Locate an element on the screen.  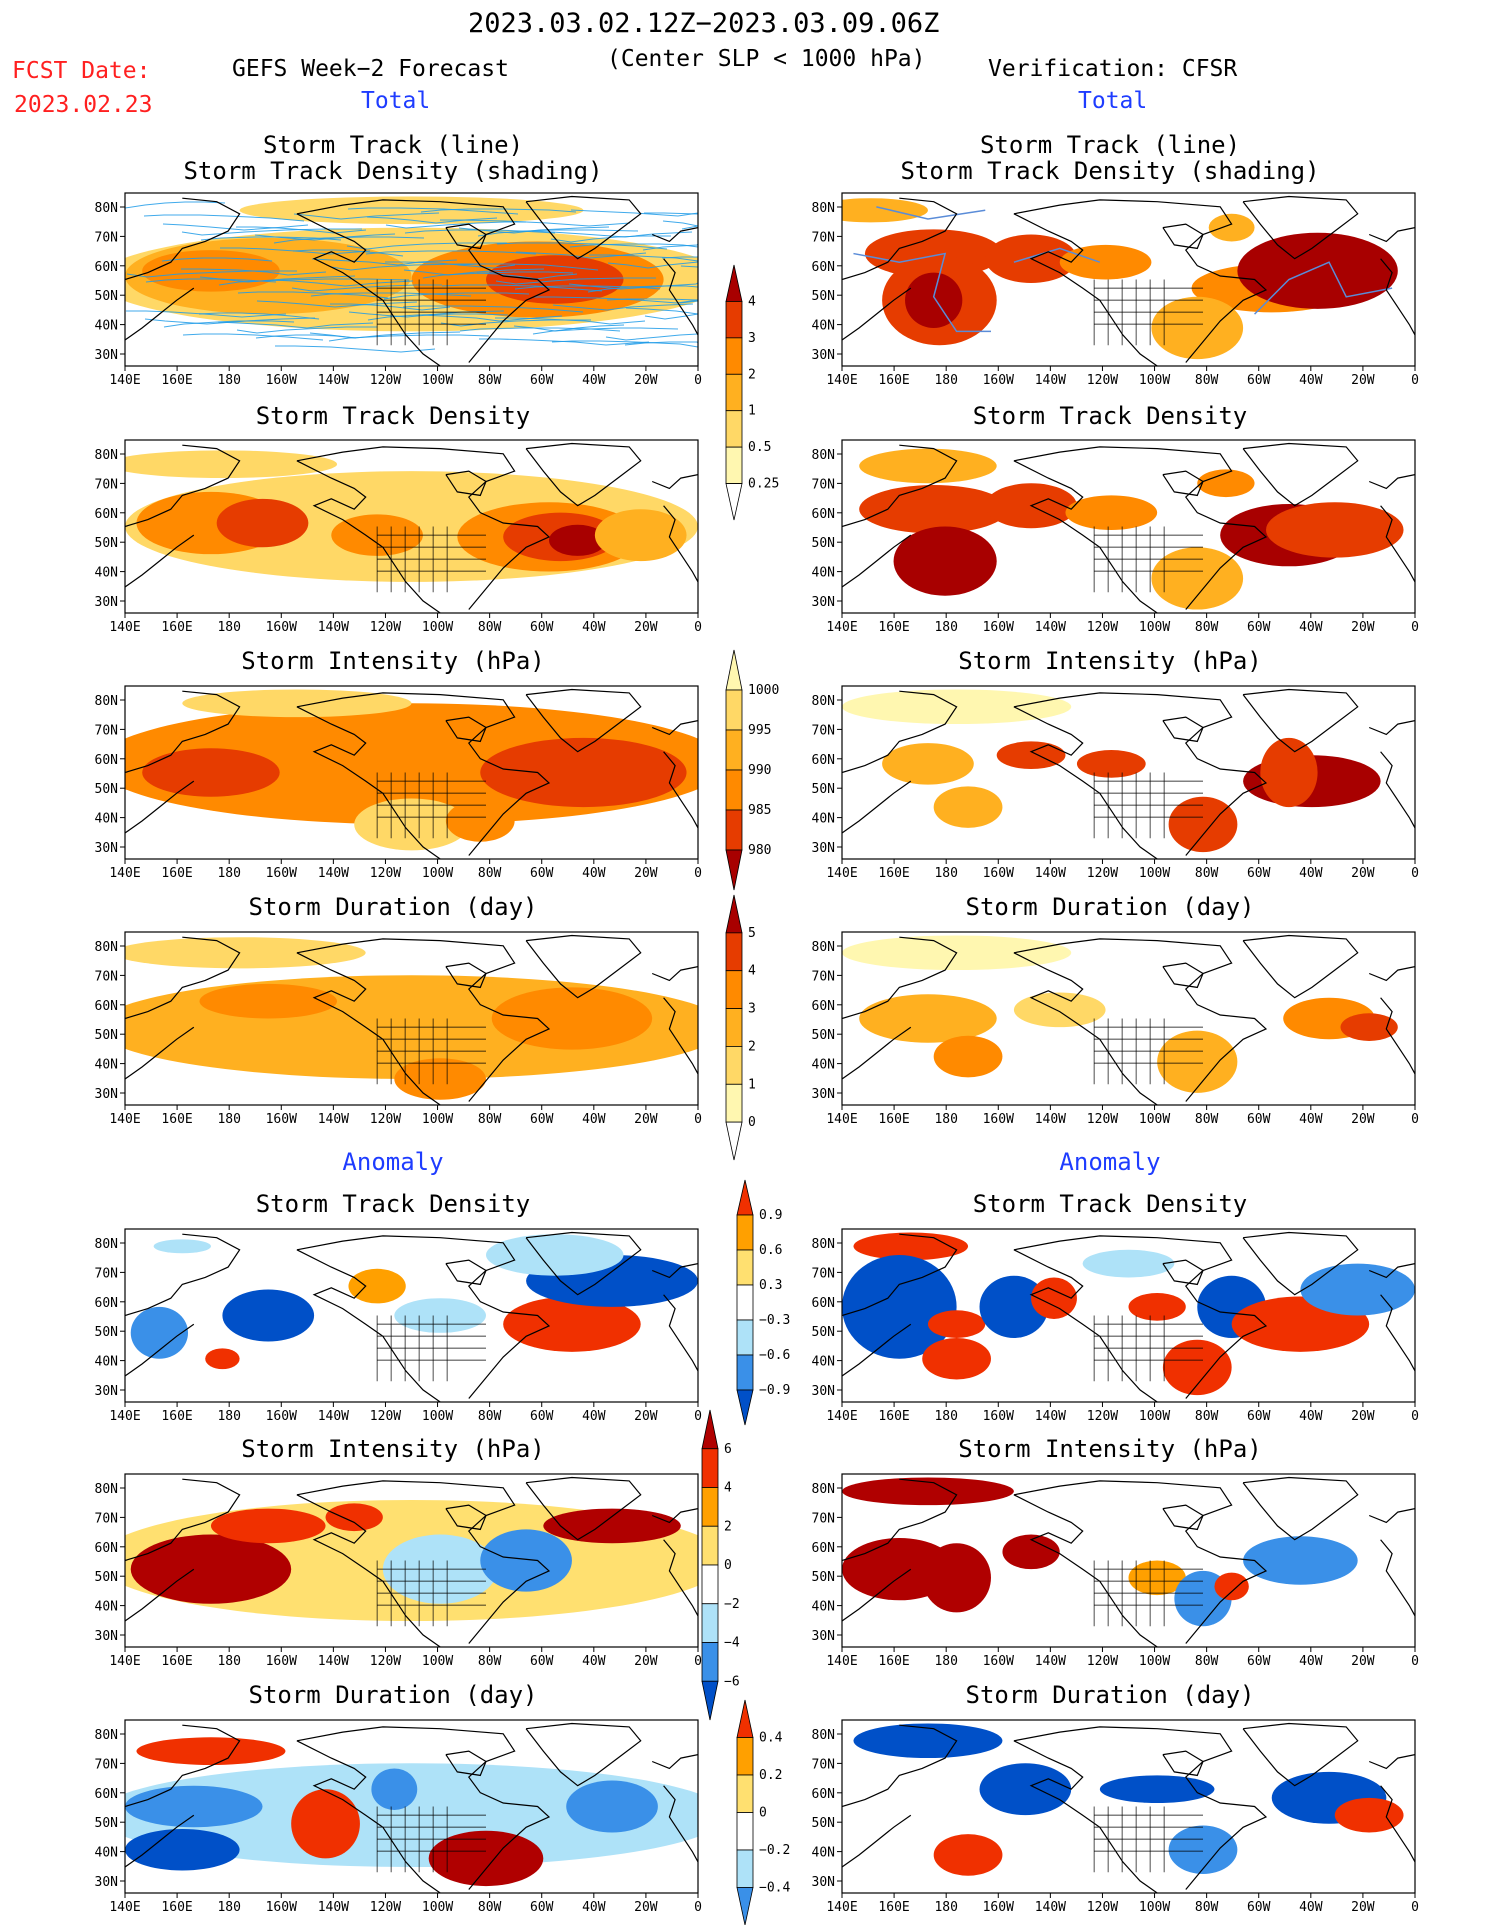
total-left-label: Total is located at coordinates (396, 101).